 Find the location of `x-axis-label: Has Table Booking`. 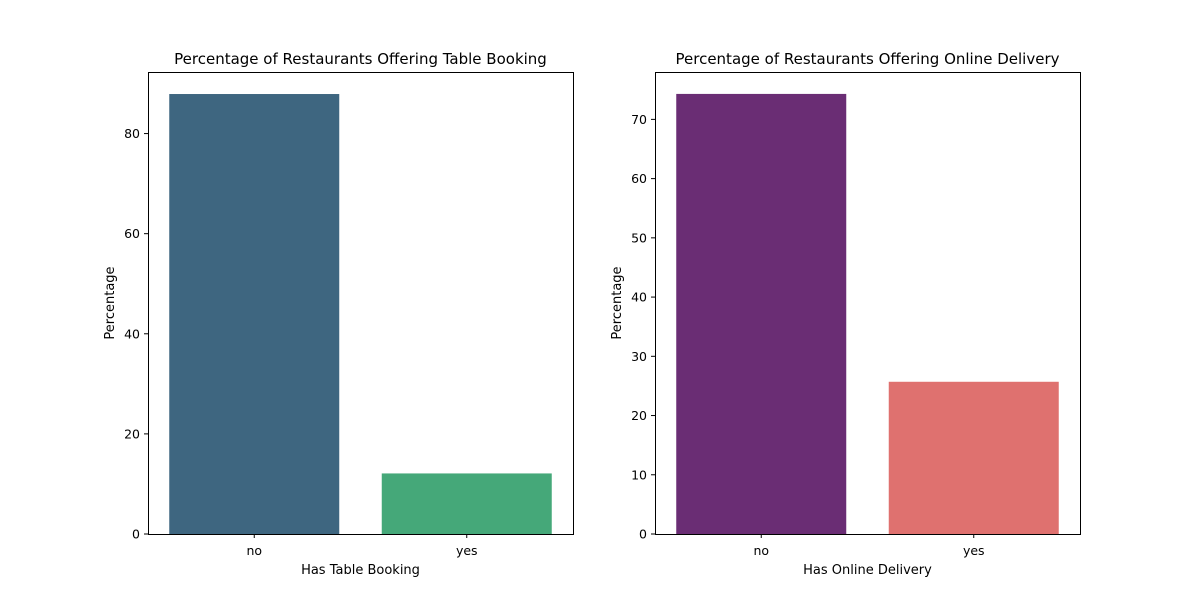

x-axis-label: Has Table Booking is located at coordinates (360, 570).